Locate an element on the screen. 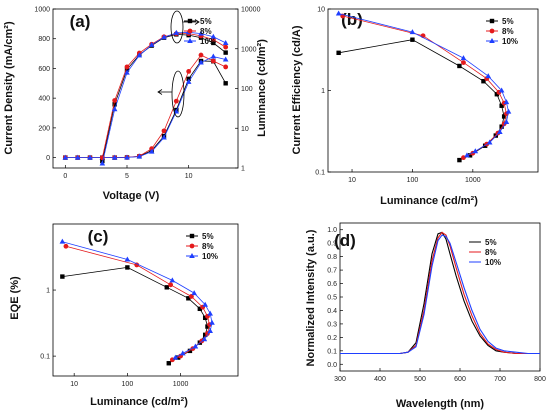 The image size is (550, 415). y-tick-label: 0.5 is located at coordinates (332, 298).